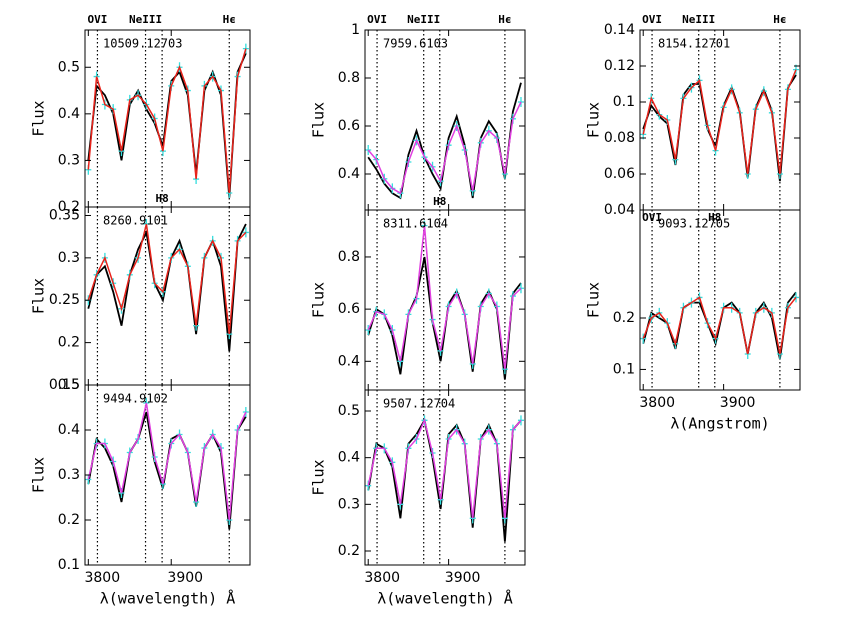  I want to click on sample-label: 8311.6104, so click(415, 224).